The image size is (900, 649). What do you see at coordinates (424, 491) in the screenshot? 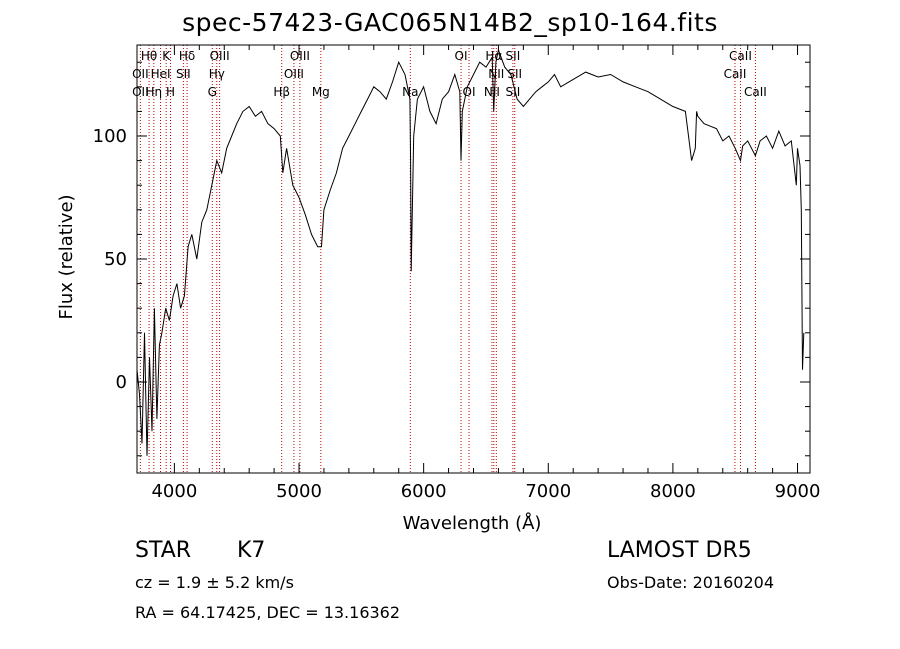
I see `x-tick-label: 6000` at bounding box center [424, 491].